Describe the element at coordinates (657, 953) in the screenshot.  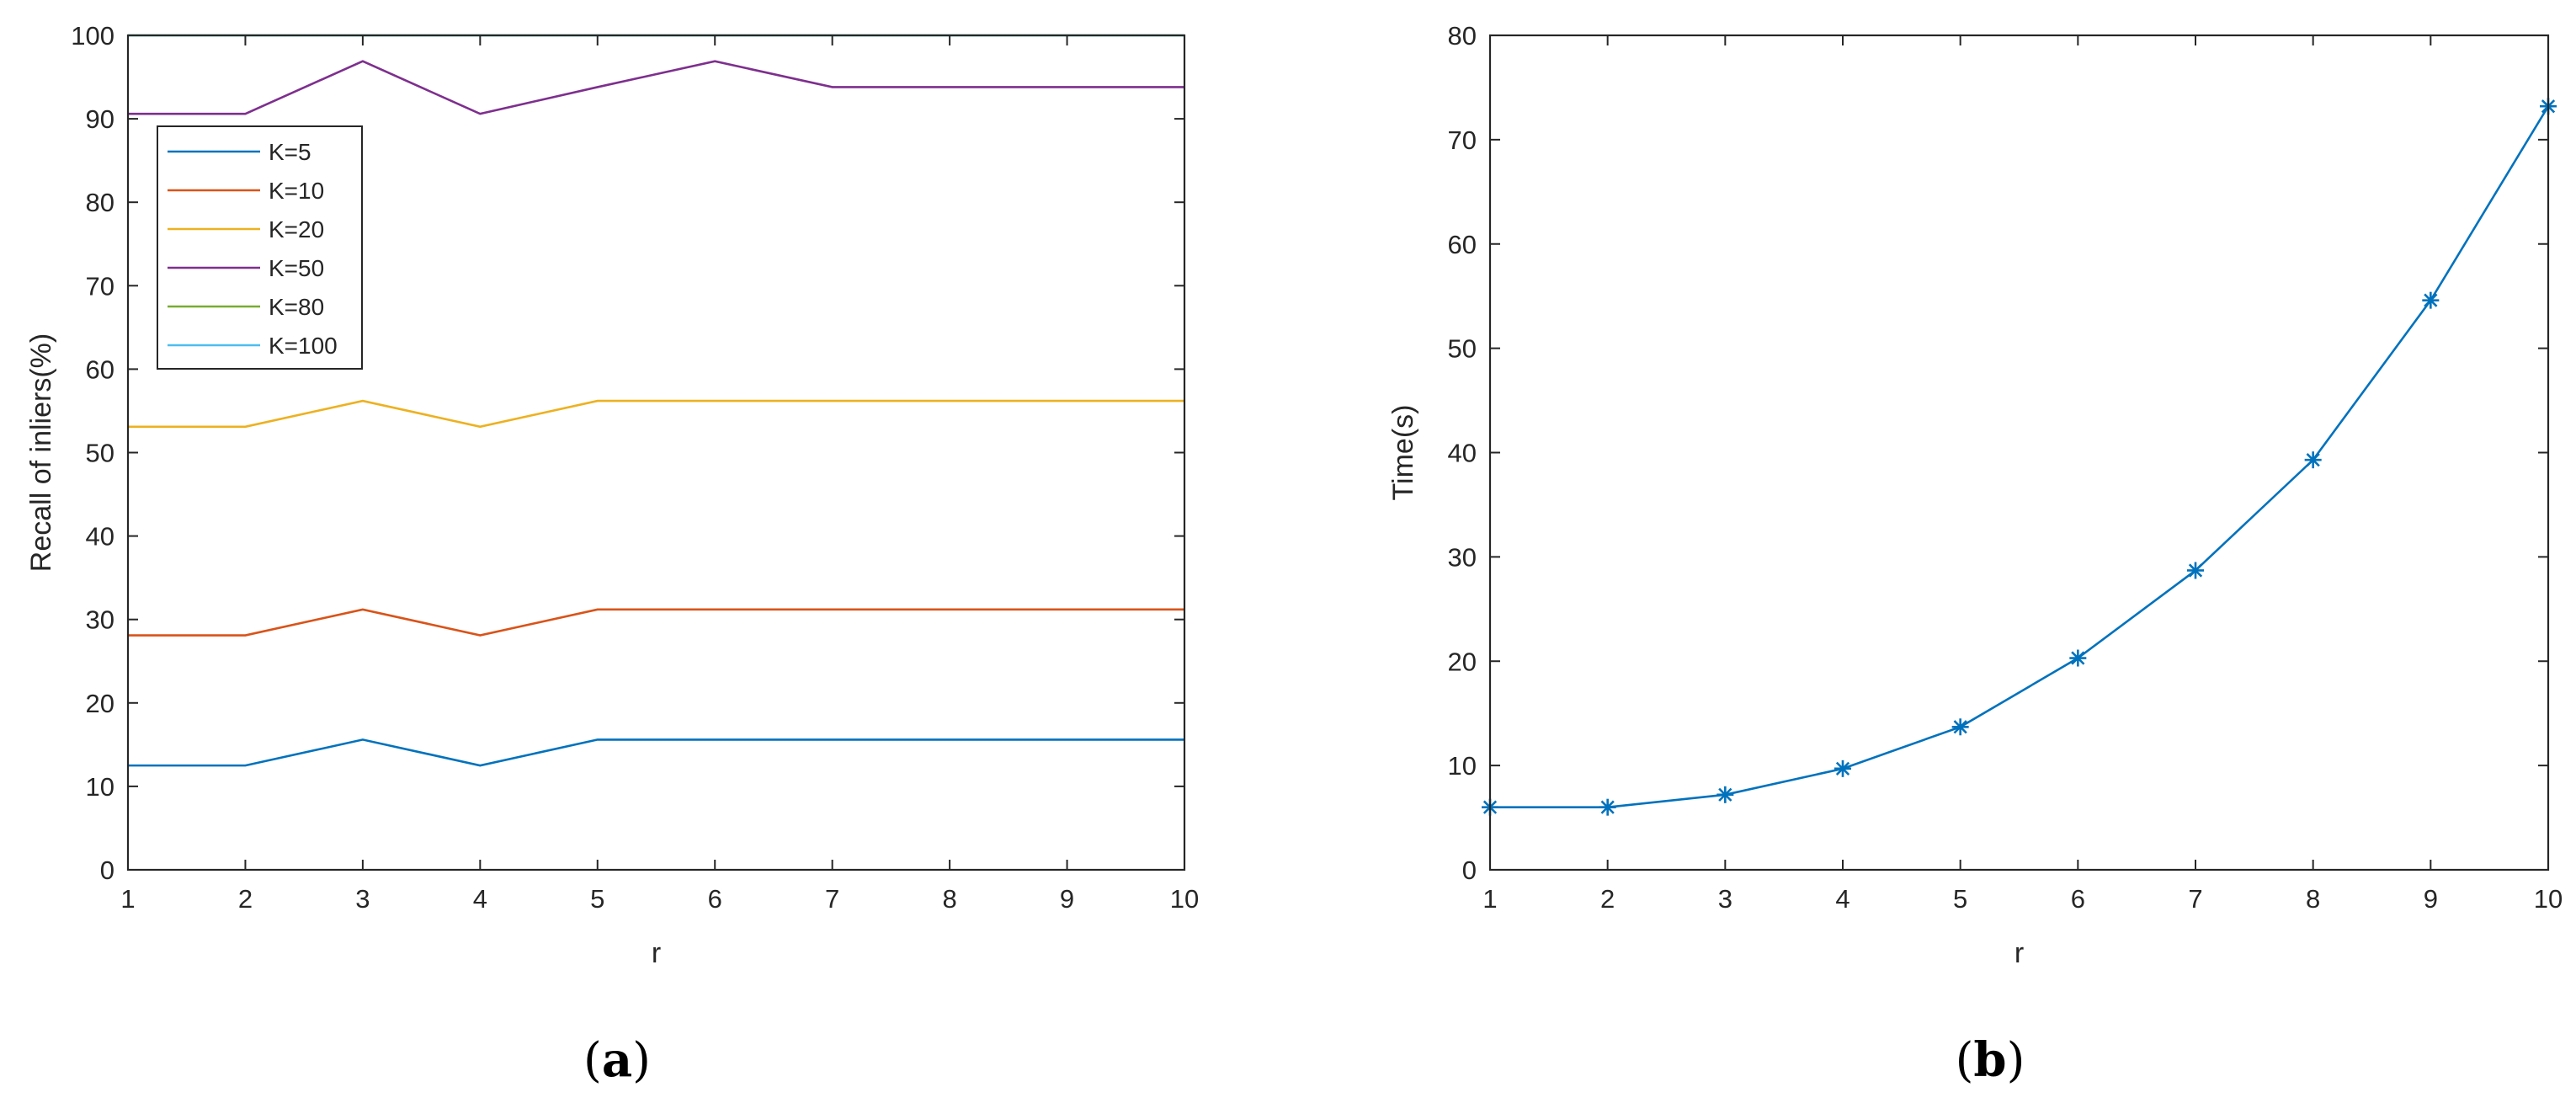
I see `x-axis-label-a: r` at that location.